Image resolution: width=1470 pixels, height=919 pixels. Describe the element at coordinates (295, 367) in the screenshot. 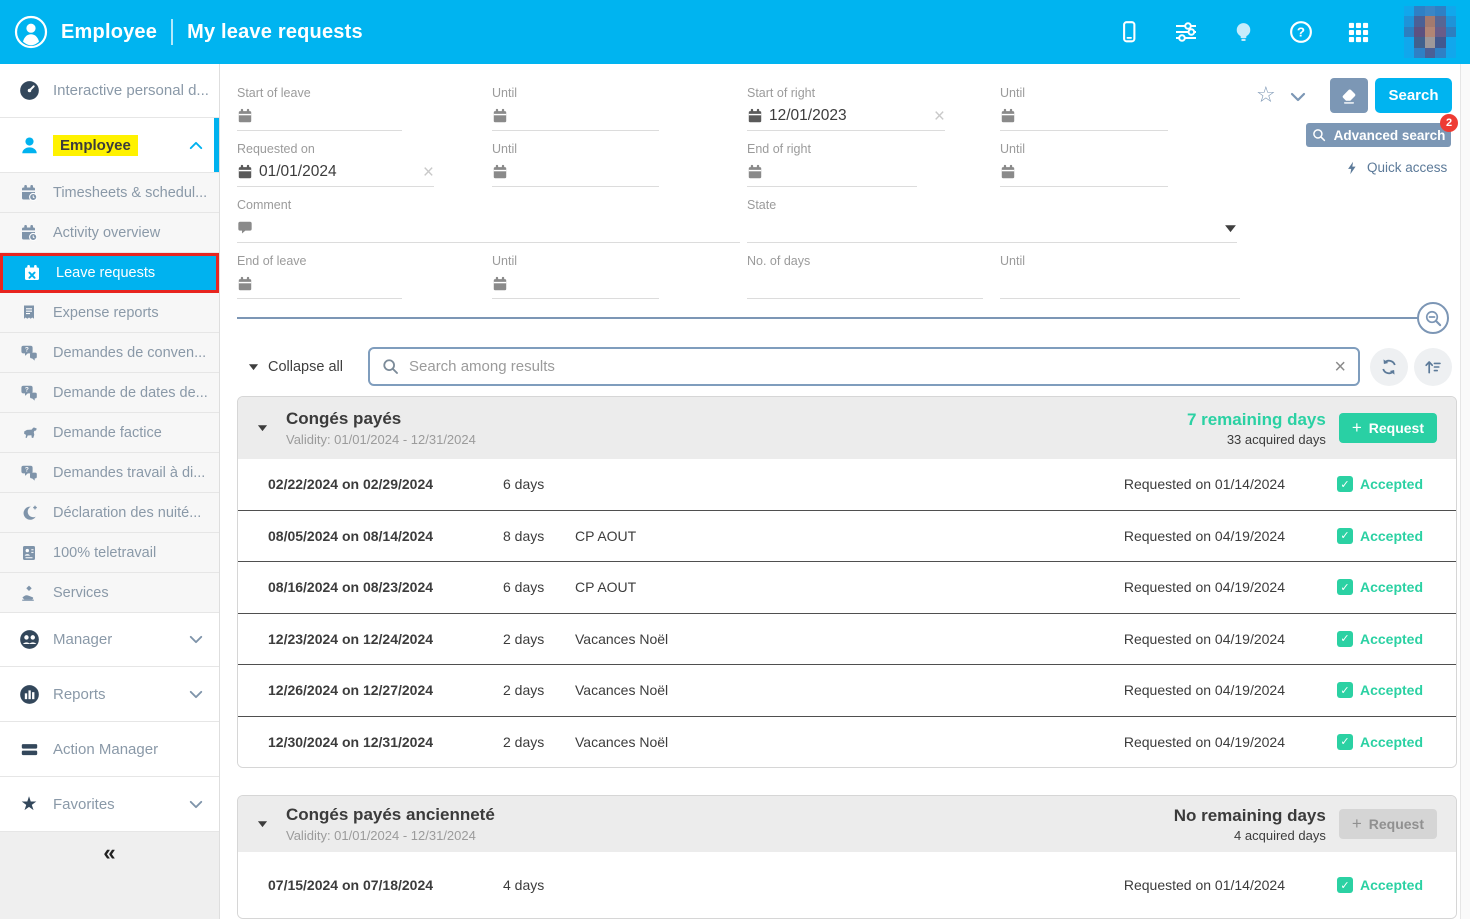

I see `collapse-all-button: Collapse all` at that location.